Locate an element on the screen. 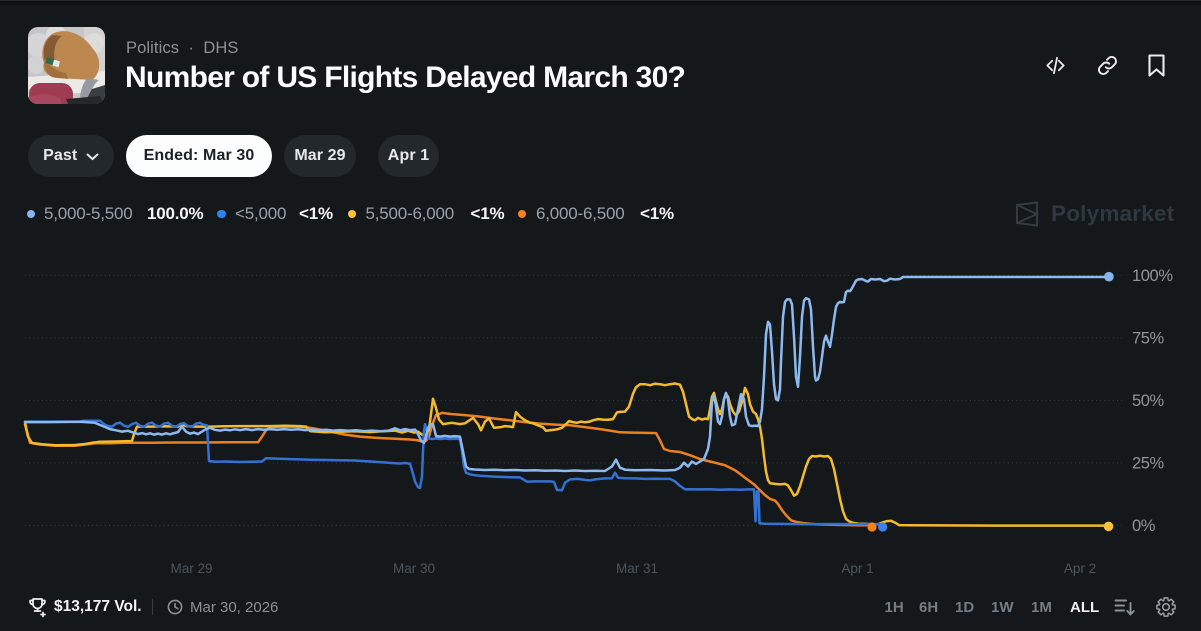 The image size is (1201, 631). svg-text: Apr 2 is located at coordinates (1080, 568).